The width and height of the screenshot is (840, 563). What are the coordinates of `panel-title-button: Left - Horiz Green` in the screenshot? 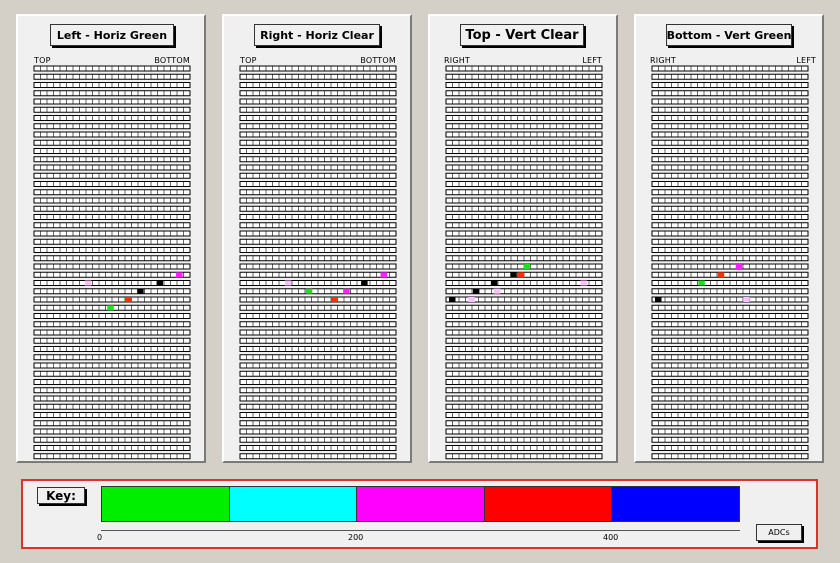 It's located at (112, 35).